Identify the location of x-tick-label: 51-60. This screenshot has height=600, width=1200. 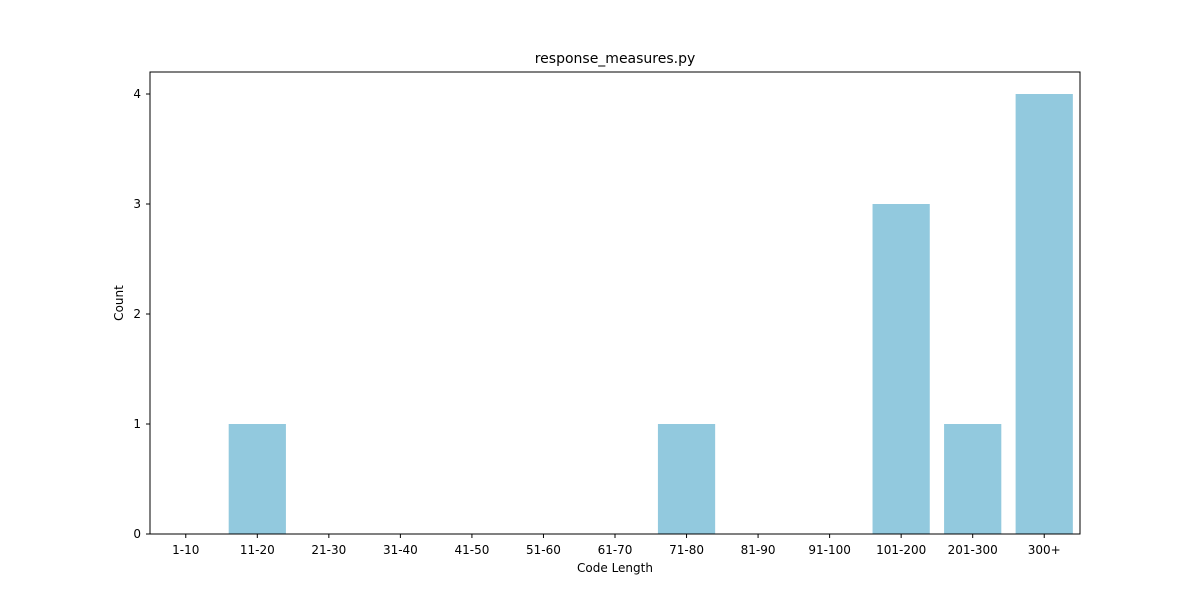
(543, 550).